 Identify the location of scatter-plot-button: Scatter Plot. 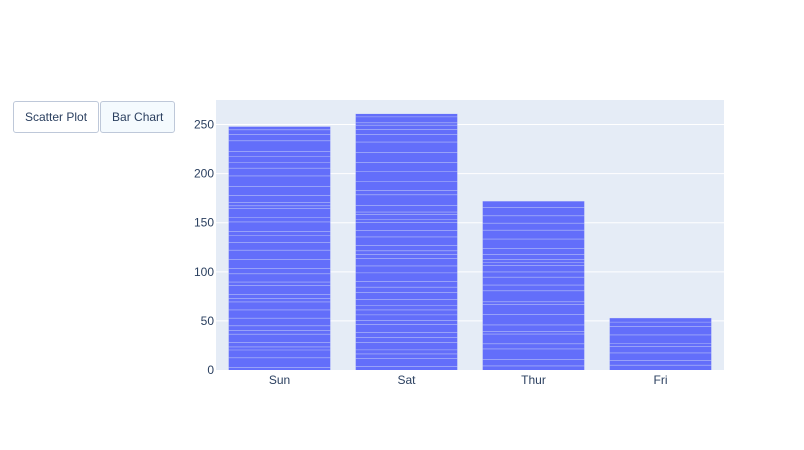
(56, 117).